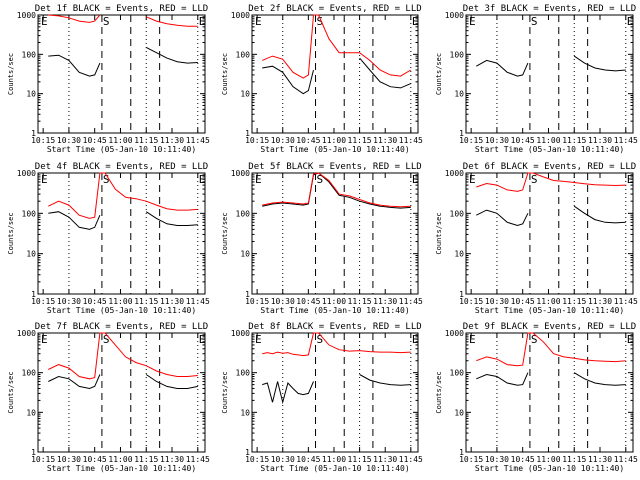  Describe the element at coordinates (454, 15) in the screenshot. I see `panel-3-ytick-label: 1000` at that location.